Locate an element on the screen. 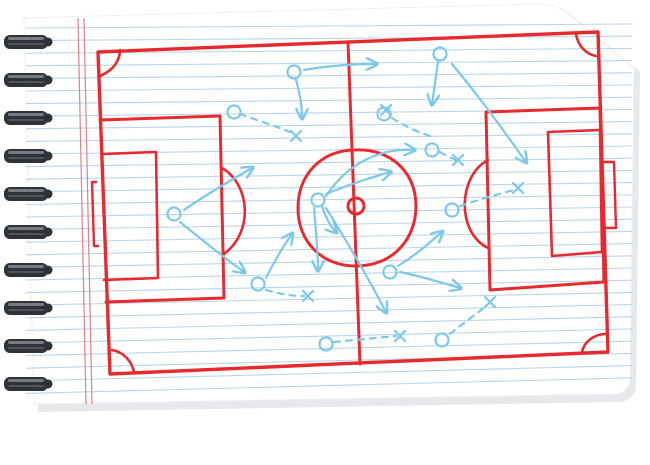  spiral-binding is located at coordinates (28, 213).